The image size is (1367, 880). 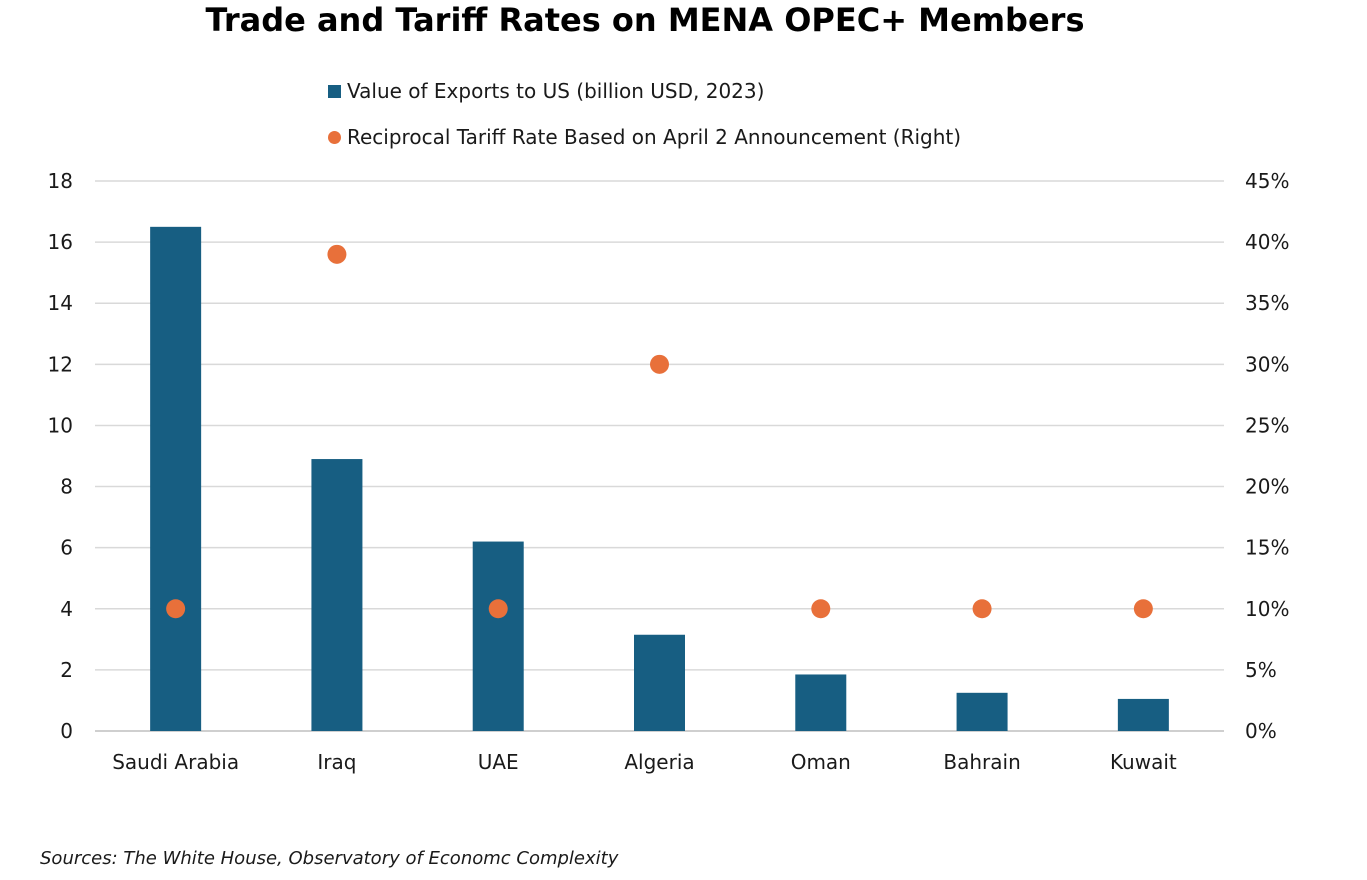 What do you see at coordinates (1267, 609) in the screenshot?
I see `right-tick-label: 10%` at bounding box center [1267, 609].